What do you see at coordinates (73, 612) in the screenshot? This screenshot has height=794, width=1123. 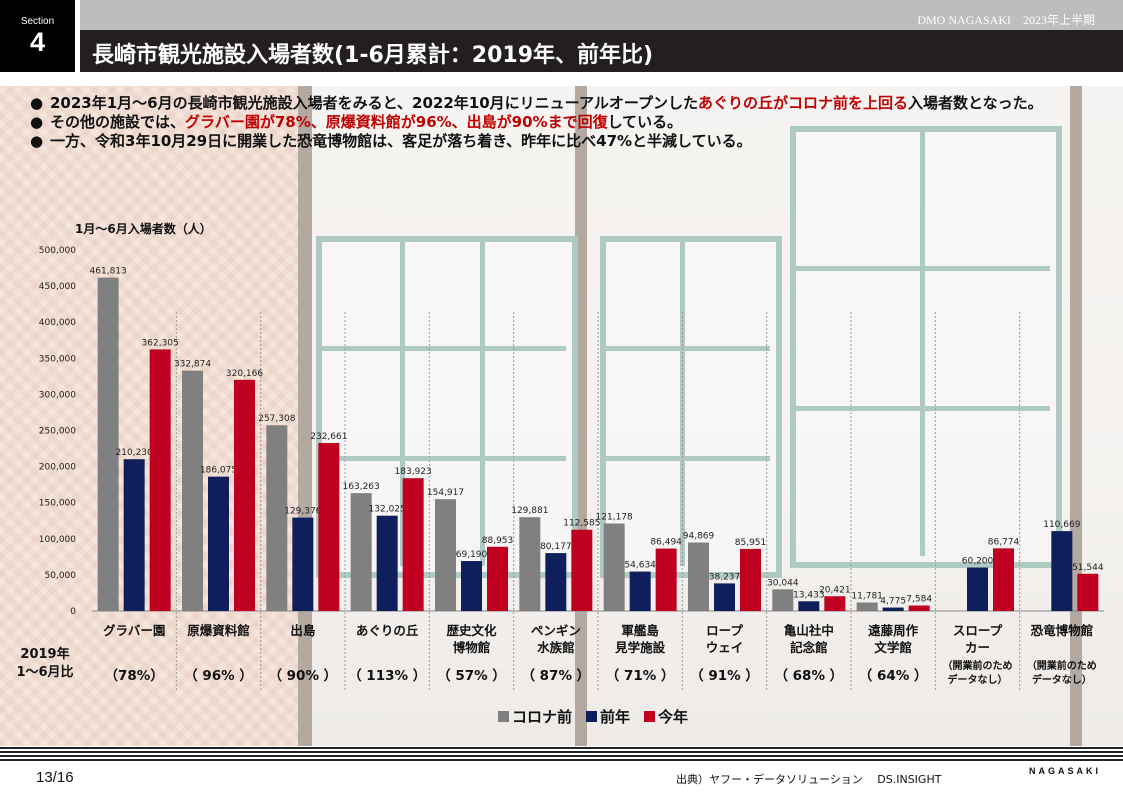 I see `y-tick-label: 0` at bounding box center [73, 612].